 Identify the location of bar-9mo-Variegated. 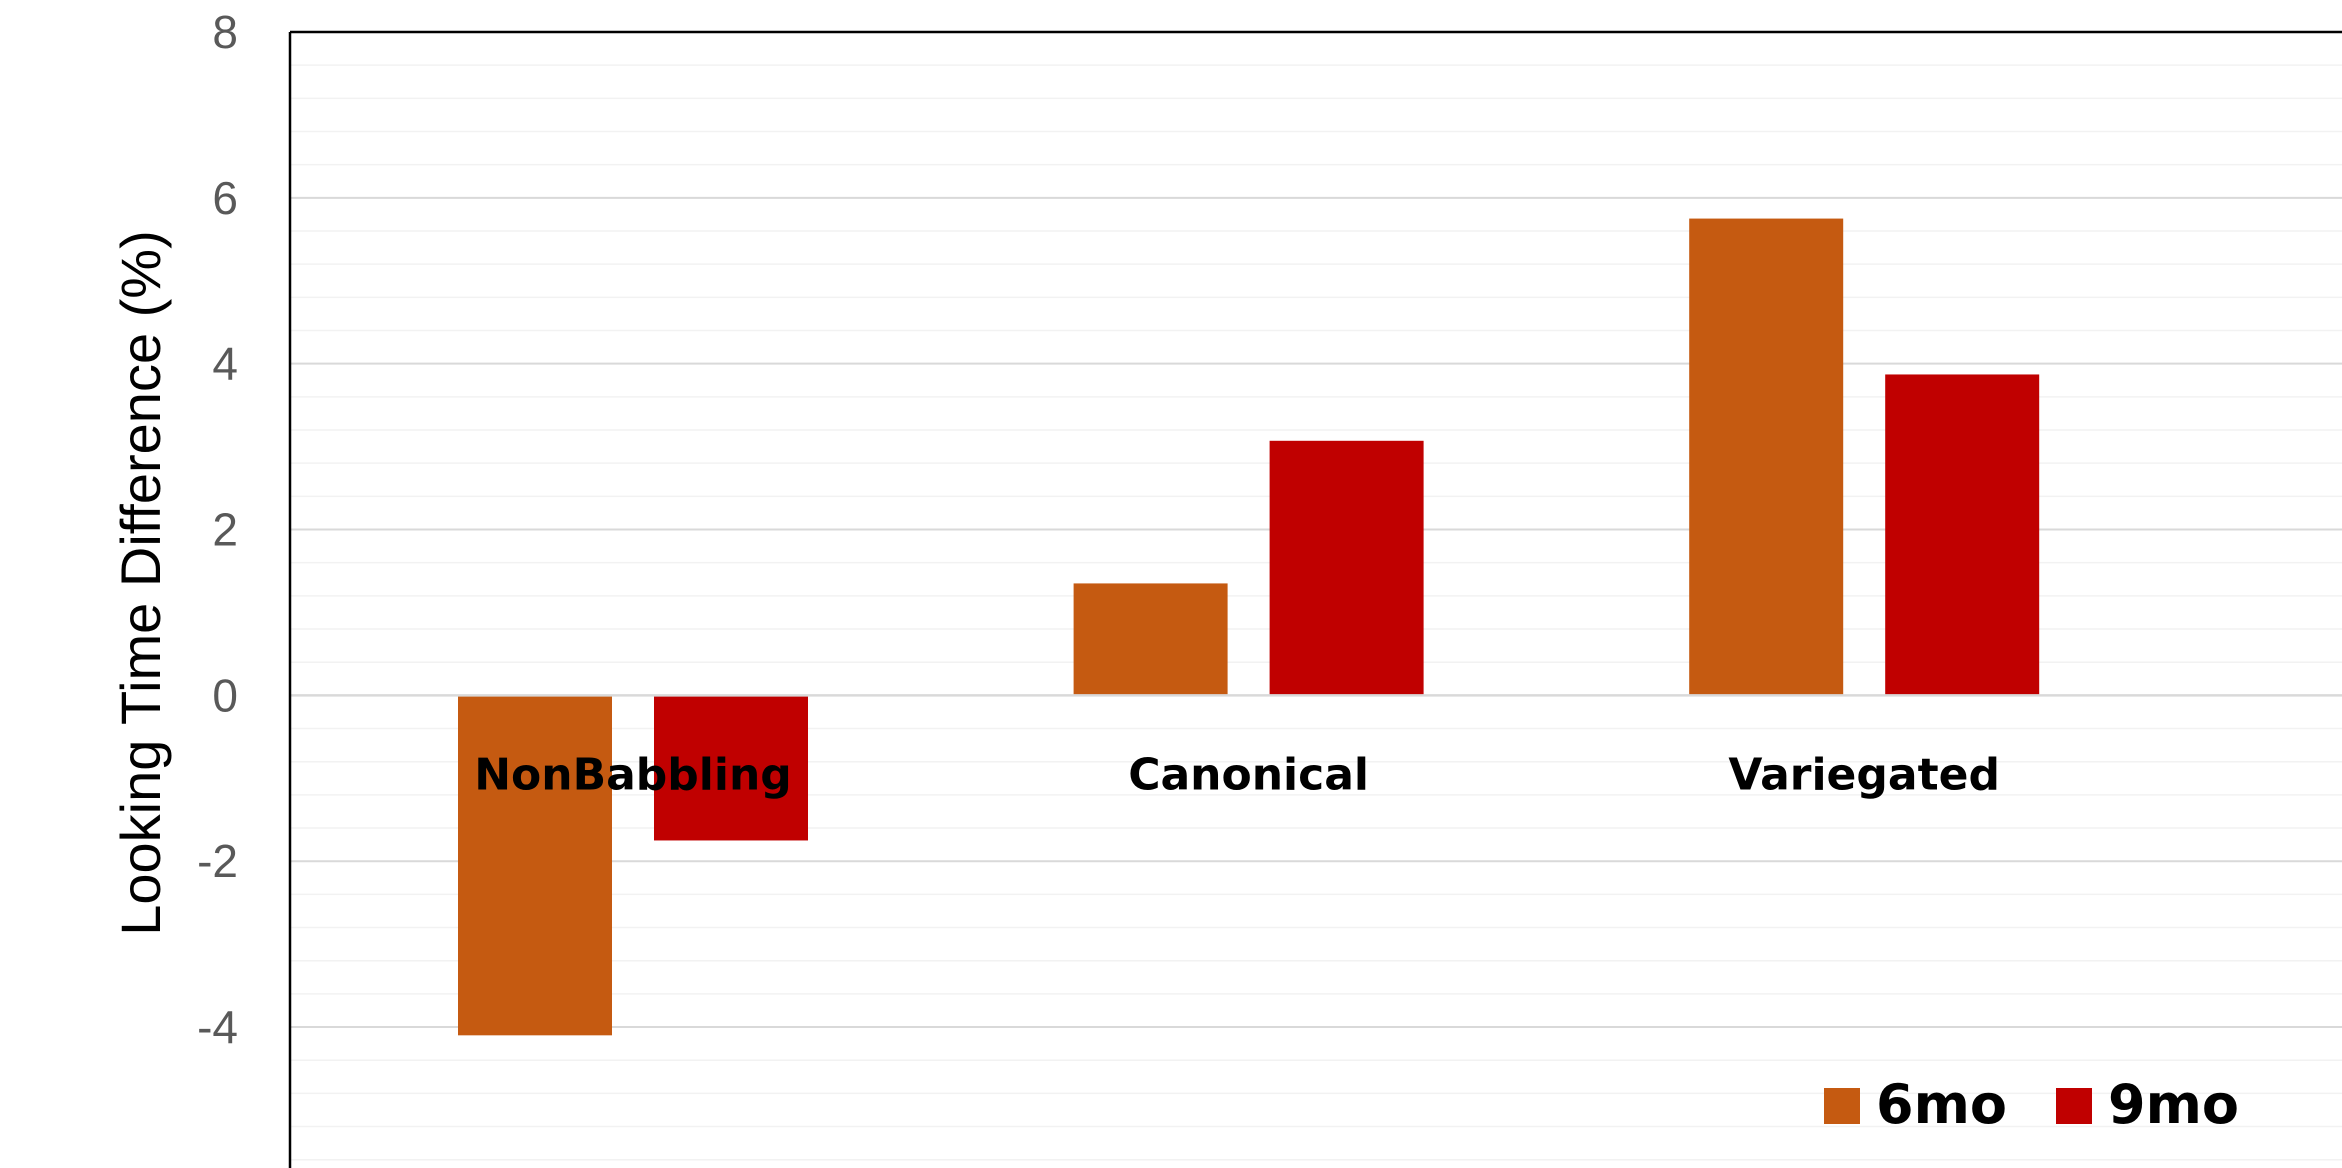
(1962, 535).